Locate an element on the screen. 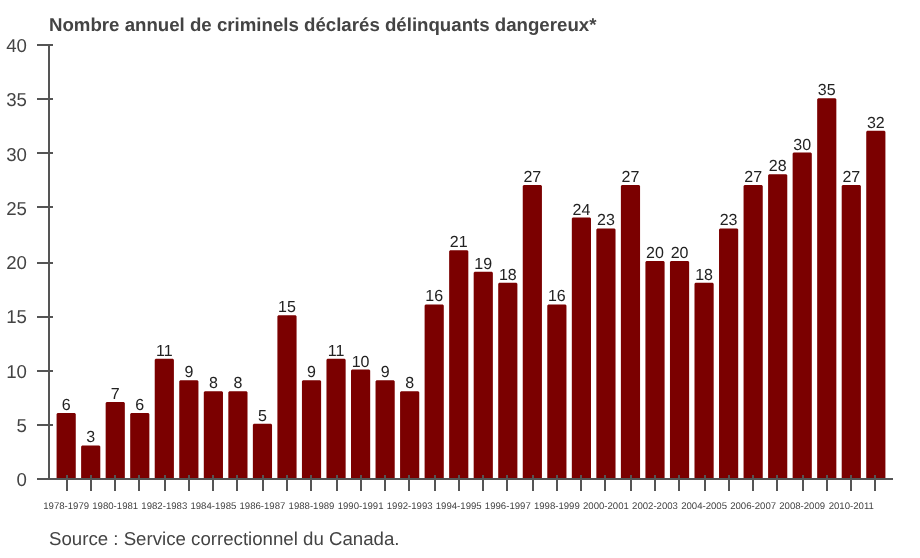  y-tick-label: 0 is located at coordinates (22, 480).